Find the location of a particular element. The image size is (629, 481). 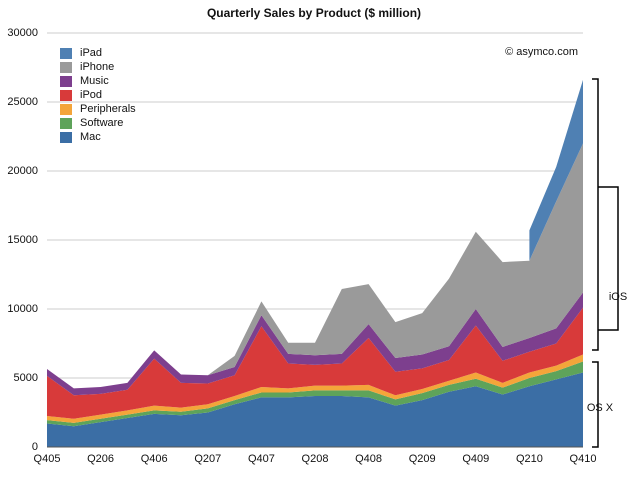

x-tick-label: Q209 is located at coordinates (422, 459).